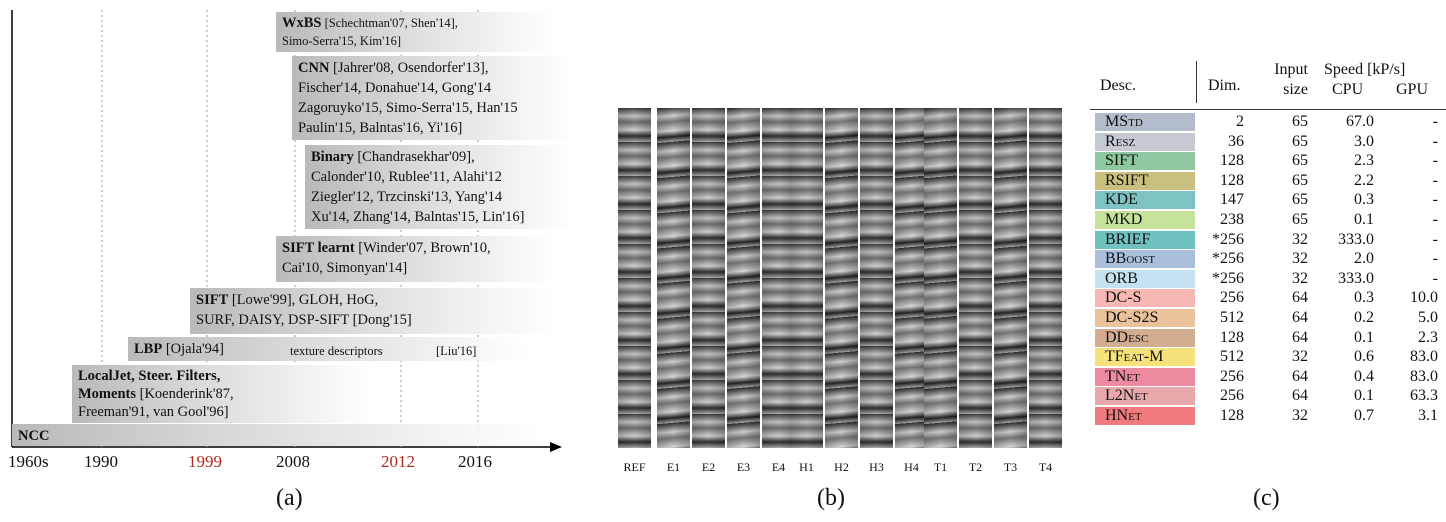 This screenshot has height=522, width=1446. I want to click on cell-cpu: 2.3, so click(1364, 161).